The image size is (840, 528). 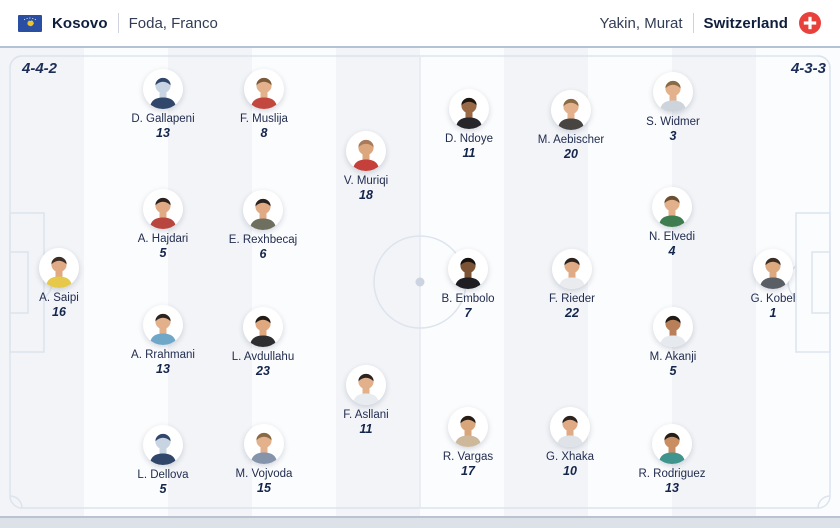 I want to click on player: R. Rodriguez 13, so click(x=672, y=460).